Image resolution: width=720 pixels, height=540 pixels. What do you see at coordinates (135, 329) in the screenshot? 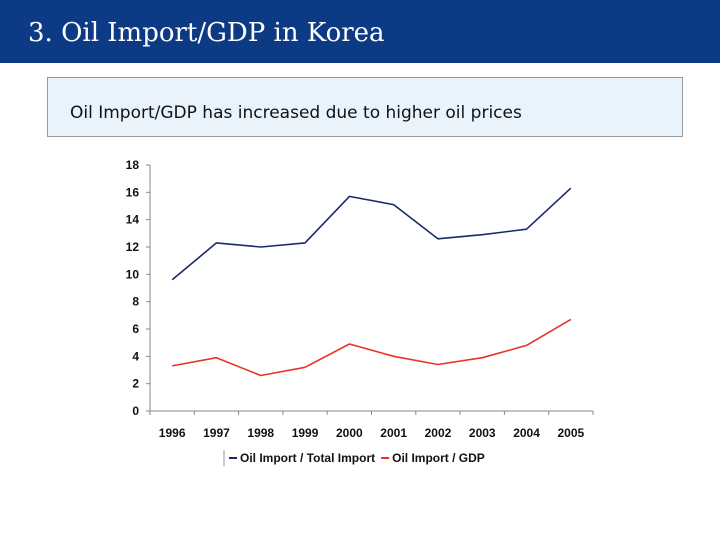
I see `y-tick-label: 6` at bounding box center [135, 329].